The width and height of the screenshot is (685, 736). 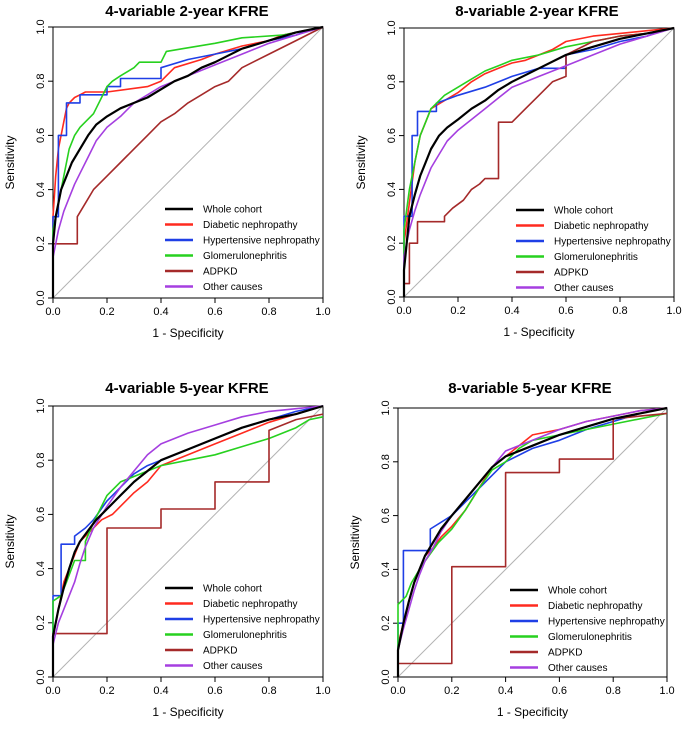 What do you see at coordinates (536, 11) in the screenshot?
I see `chart-title: 8-variable 2-year KFRE` at bounding box center [536, 11].